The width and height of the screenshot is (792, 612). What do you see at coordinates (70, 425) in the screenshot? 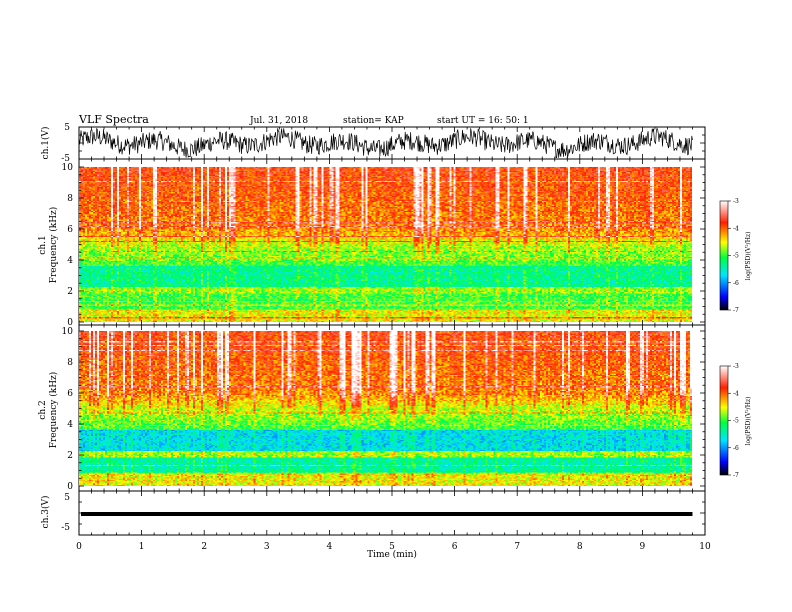
I see `ch2-spectrogram-ytick-label: 4` at bounding box center [70, 425].